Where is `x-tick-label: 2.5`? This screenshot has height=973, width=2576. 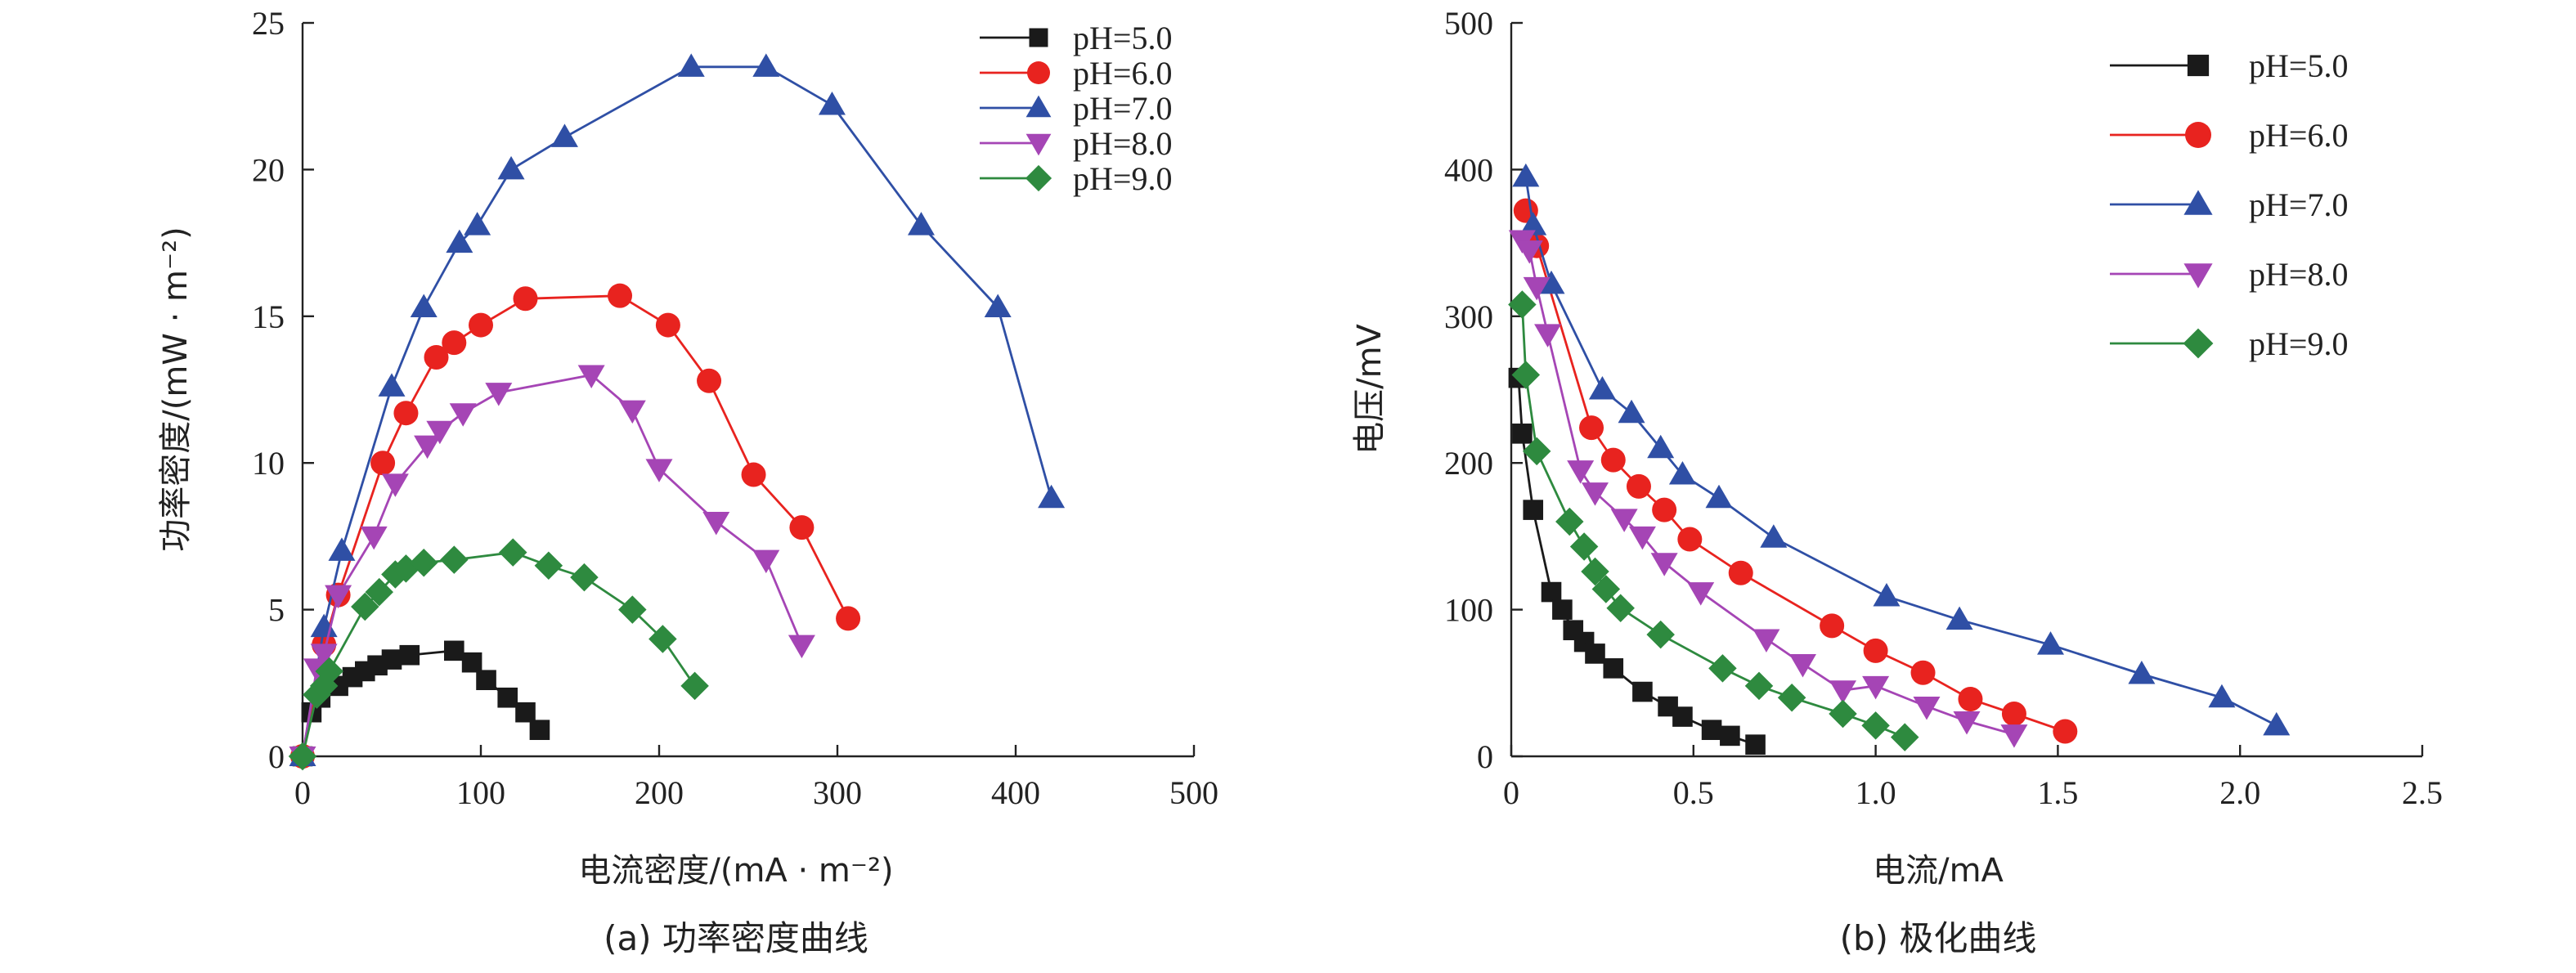
x-tick-label: 2.5 is located at coordinates (2422, 792).